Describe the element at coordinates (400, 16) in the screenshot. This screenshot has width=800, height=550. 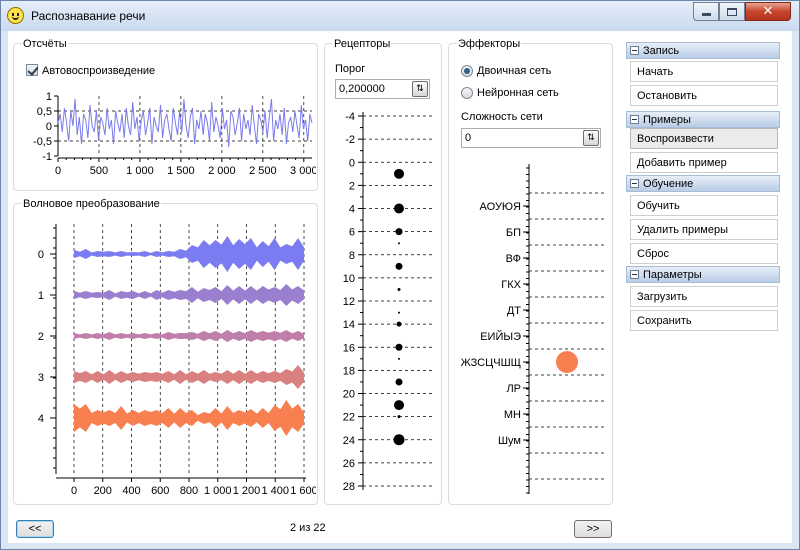
I see `title-bar: Распознавание речи ✕` at that location.